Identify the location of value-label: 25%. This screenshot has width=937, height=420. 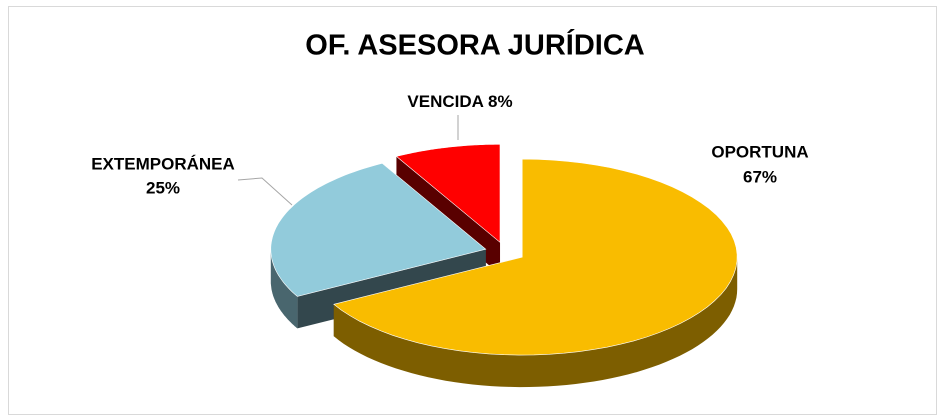
(163, 187).